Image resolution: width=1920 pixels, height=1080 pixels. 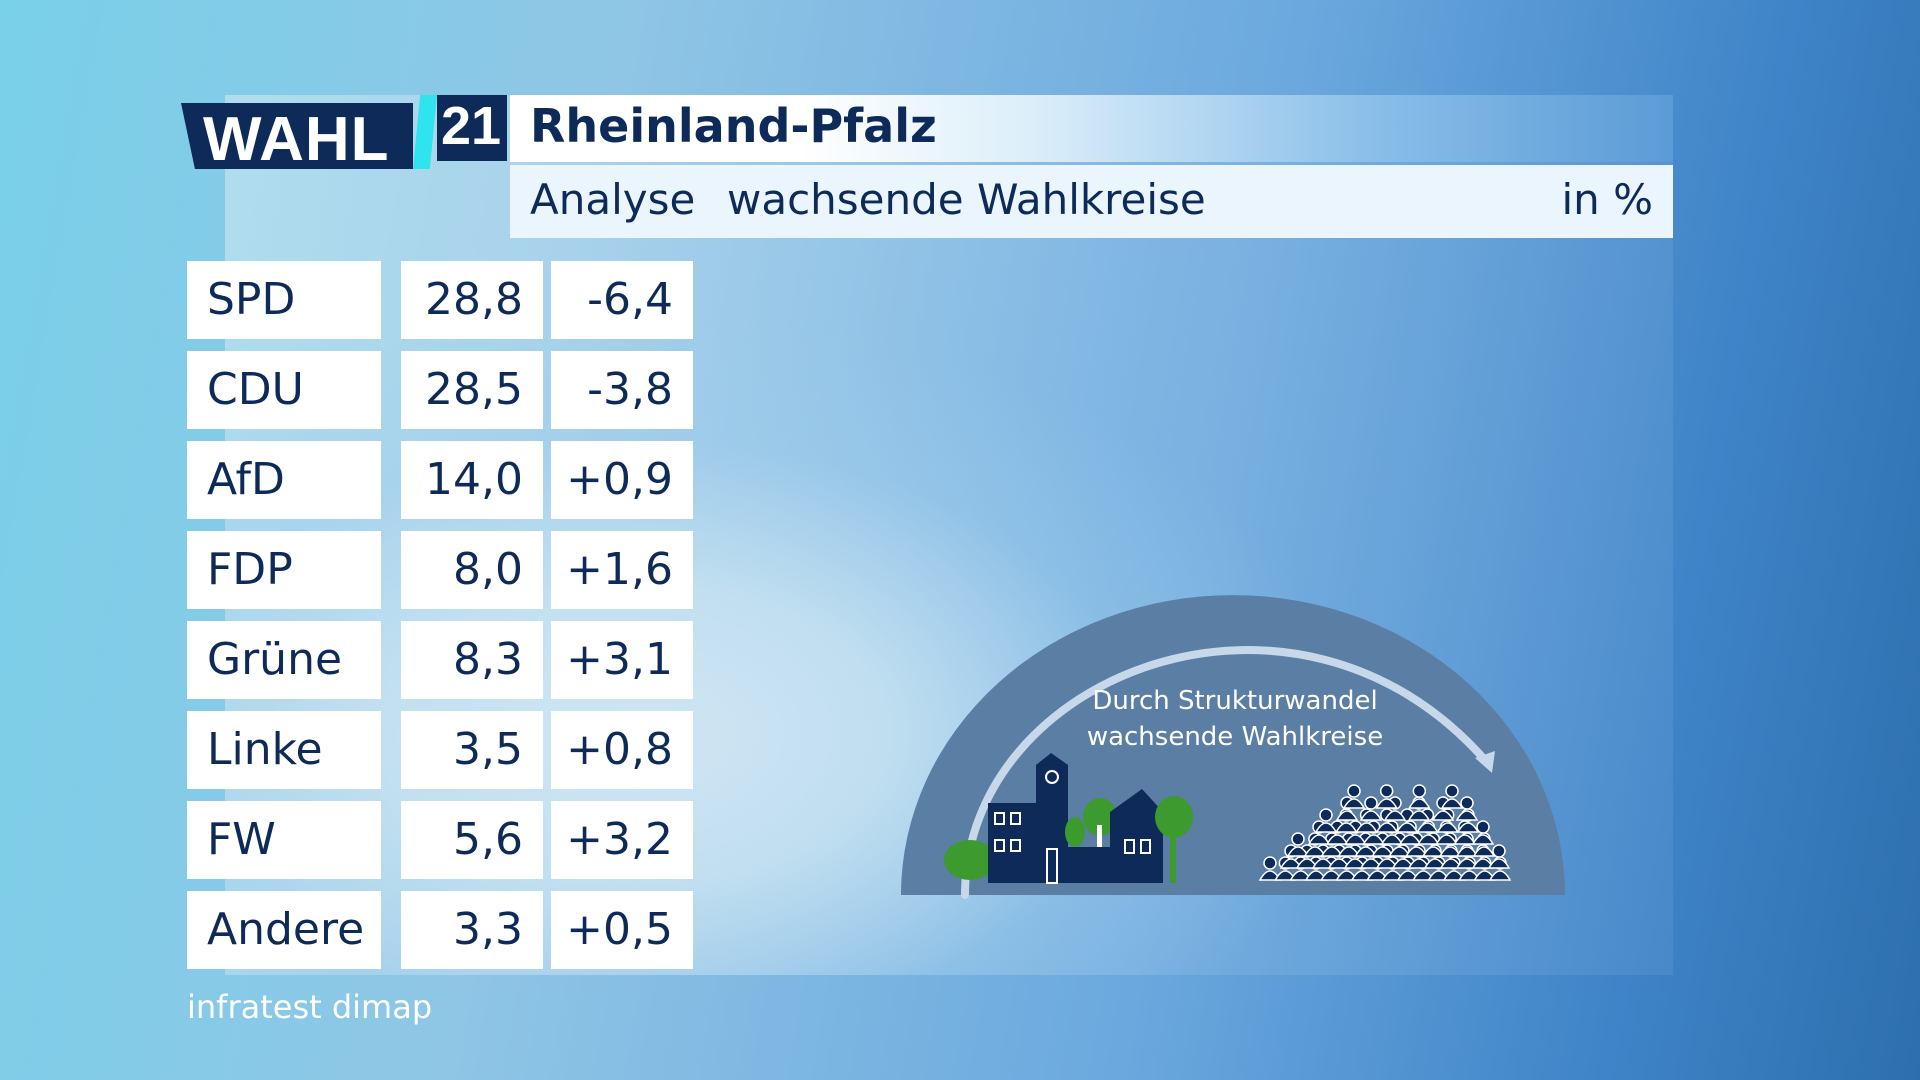 What do you see at coordinates (284, 930) in the screenshot?
I see `party-name-cell: Andere` at bounding box center [284, 930].